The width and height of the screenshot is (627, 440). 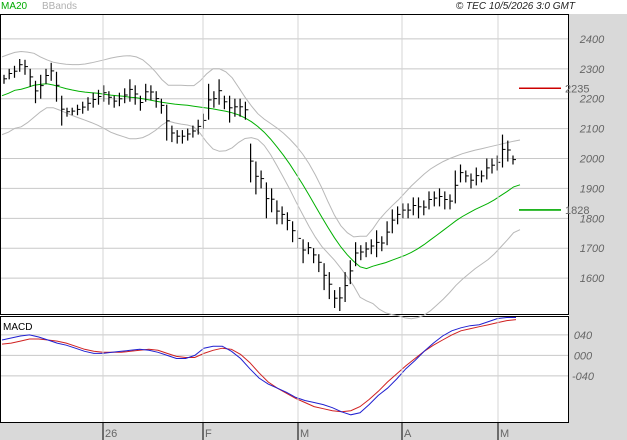 I want to click on support-label: 1828, so click(x=577, y=211).